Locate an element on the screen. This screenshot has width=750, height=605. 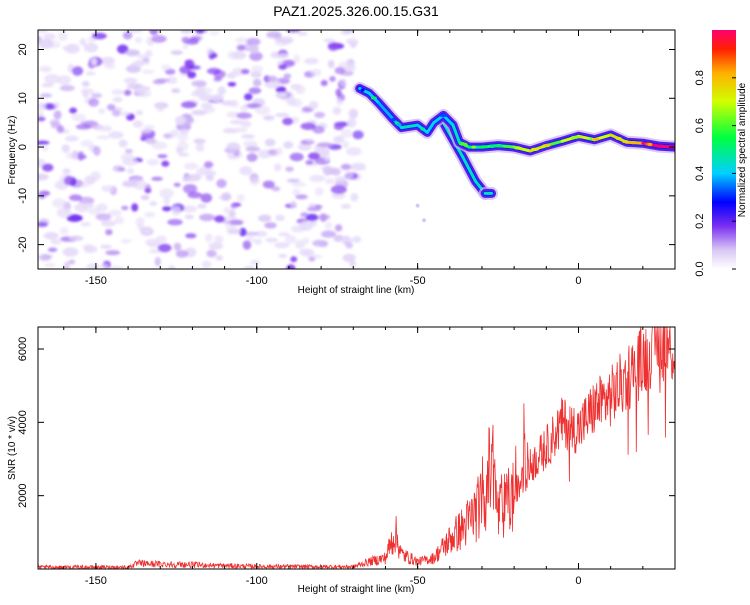
spectrogram-x-tick-label: 0 is located at coordinates (578, 281).